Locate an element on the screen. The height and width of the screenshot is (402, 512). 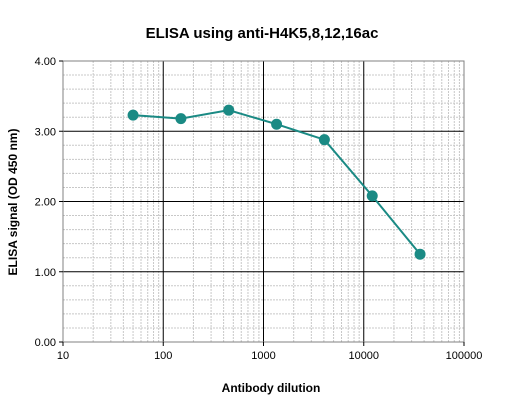
y-tick-label: 4.00 is located at coordinates (45, 62).